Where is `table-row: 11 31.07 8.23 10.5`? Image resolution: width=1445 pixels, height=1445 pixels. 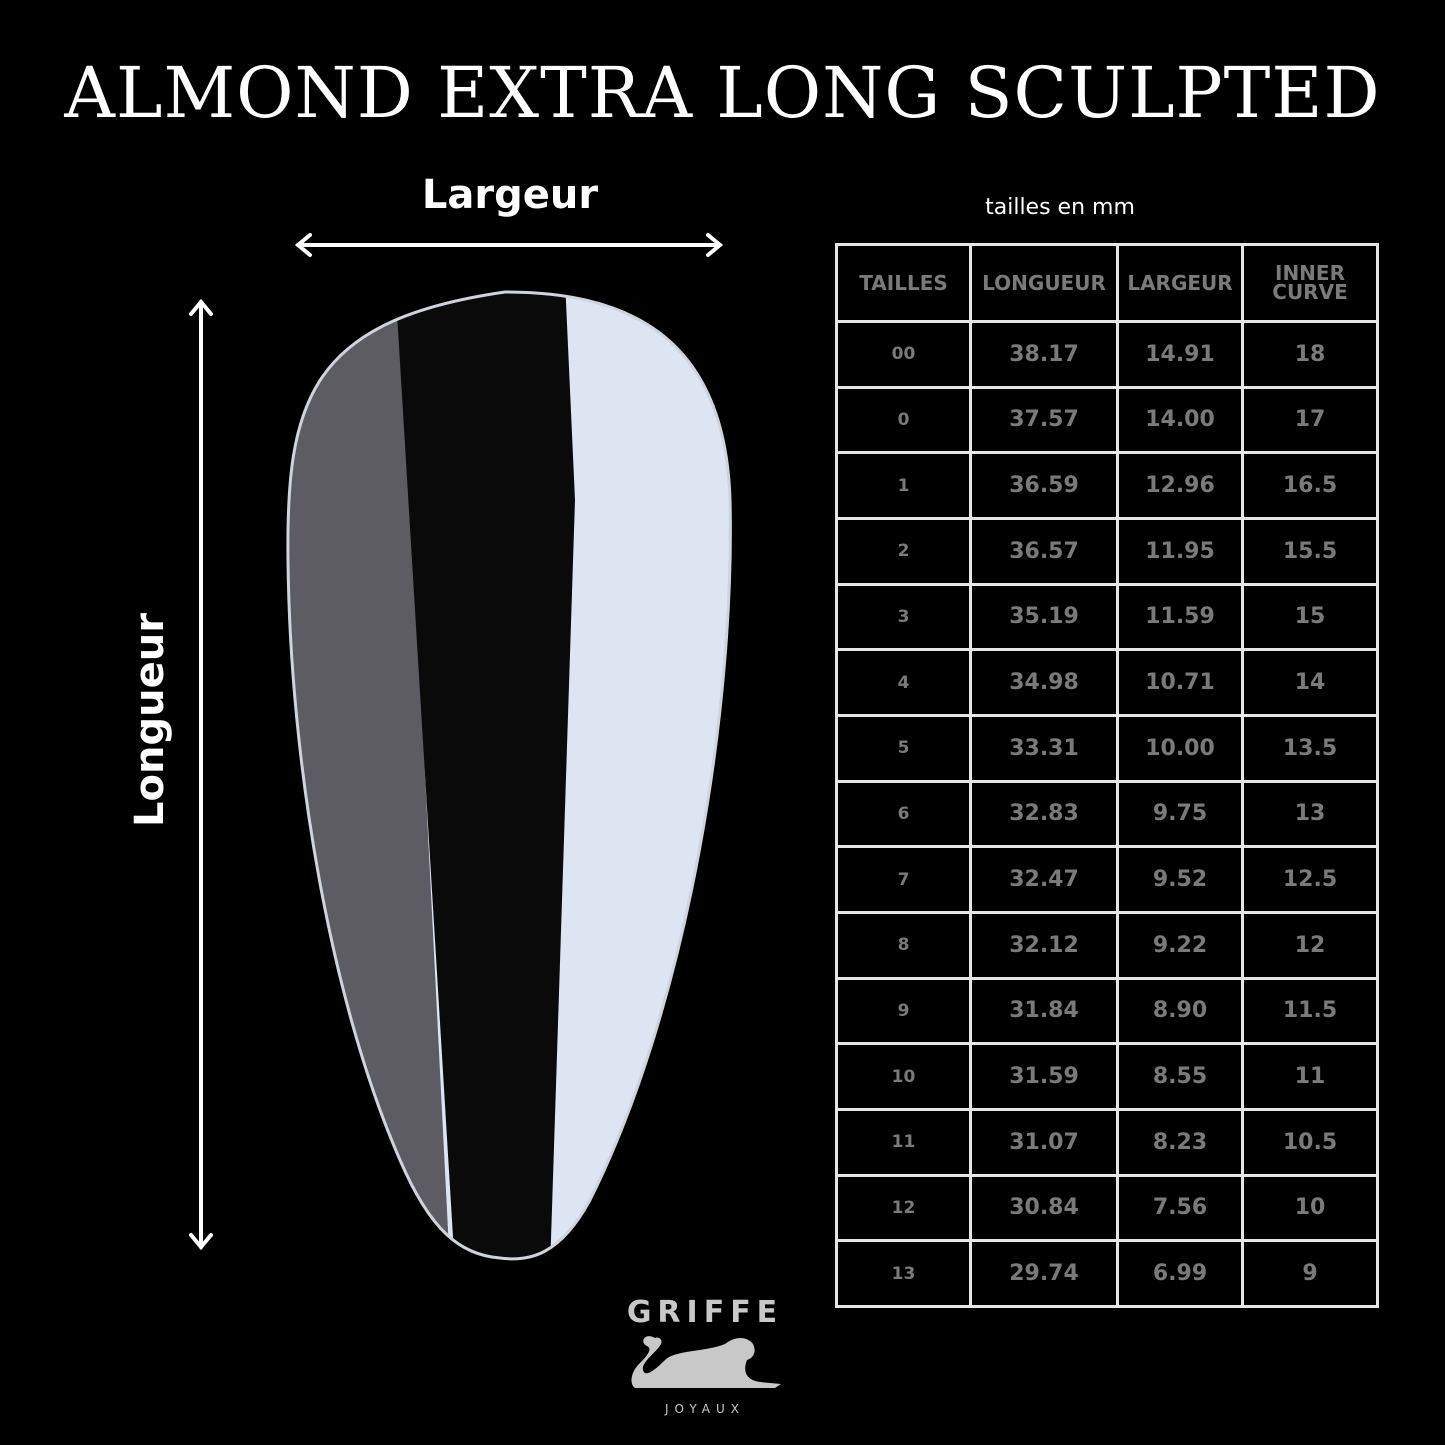 table-row: 11 31.07 8.23 10.5 is located at coordinates (1107, 1142).